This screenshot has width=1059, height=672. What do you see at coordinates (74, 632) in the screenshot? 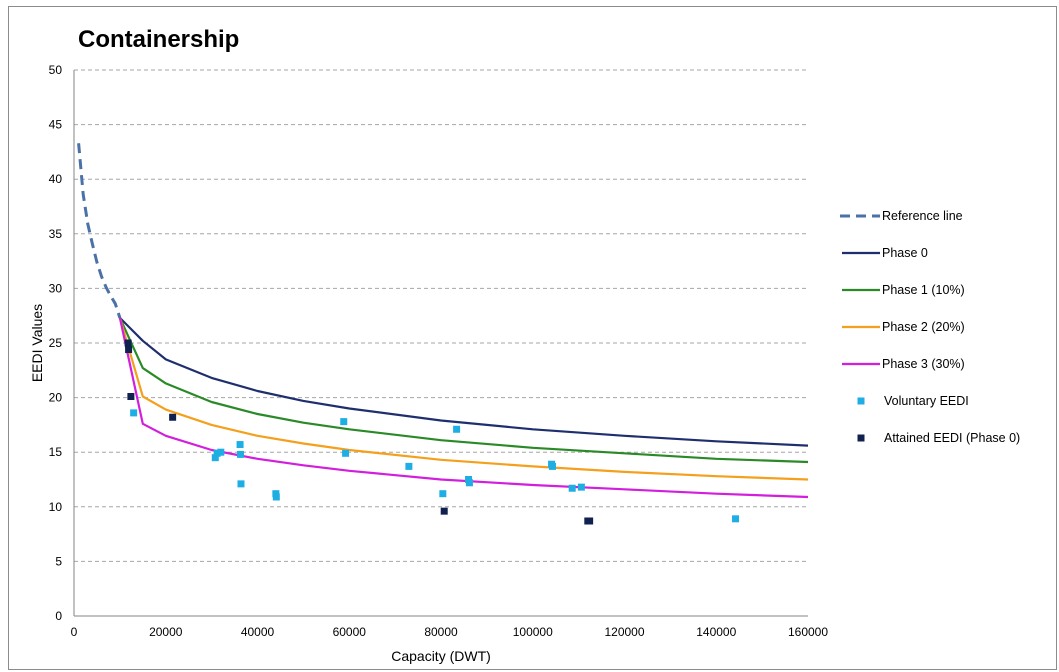
I see `x-tick-label: 0` at bounding box center [74, 632].